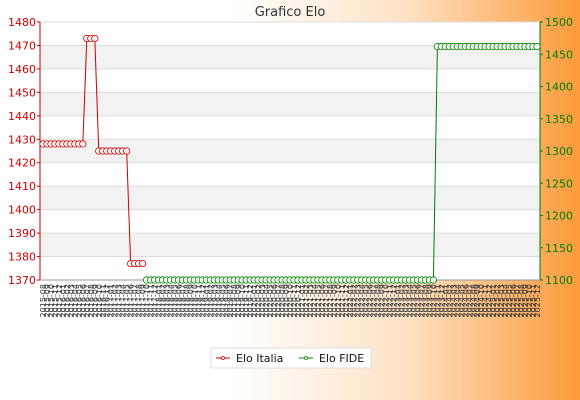 This screenshot has width=580, height=400. What do you see at coordinates (258, 300) in the screenshot?
I see `x-tick-label: 2020-02` at bounding box center [258, 300].